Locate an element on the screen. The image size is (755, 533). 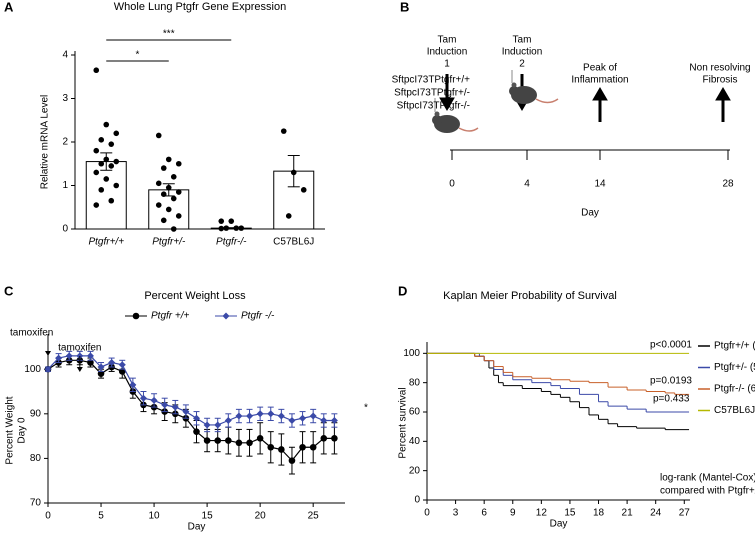
x-tick-label: 27 is located at coordinates (685, 513).